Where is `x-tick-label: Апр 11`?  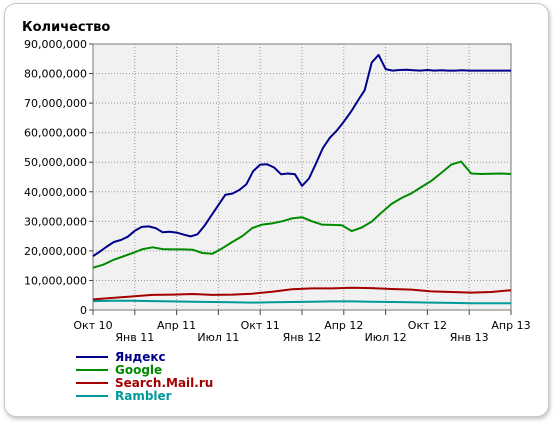
x-tick-label: Апр 11 is located at coordinates (176, 325).